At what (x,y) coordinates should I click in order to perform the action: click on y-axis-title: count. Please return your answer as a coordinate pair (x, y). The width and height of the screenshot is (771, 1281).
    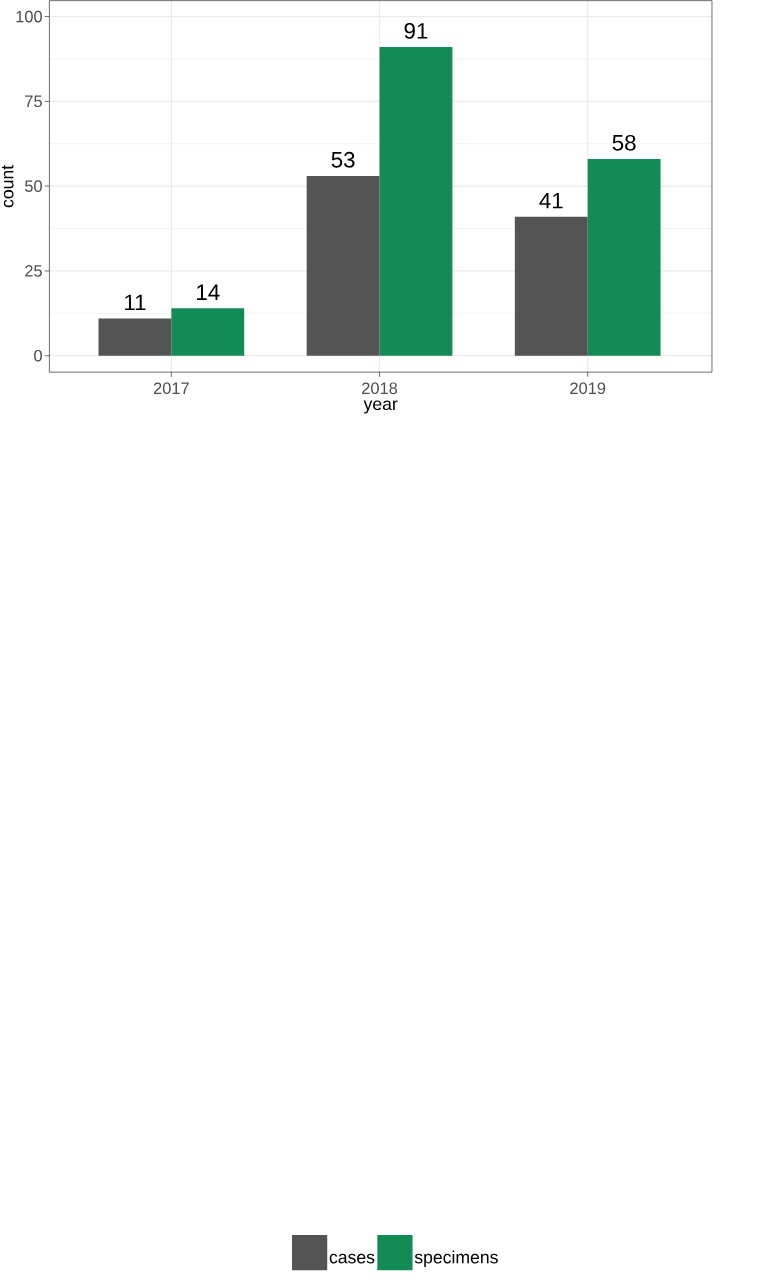
    Looking at the image, I should click on (7, 186).